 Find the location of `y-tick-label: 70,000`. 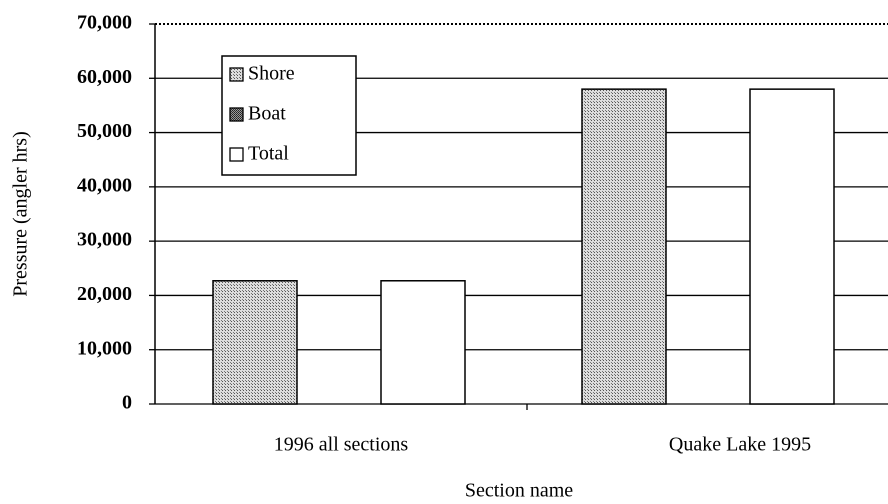

y-tick-label: 70,000 is located at coordinates (104, 23).